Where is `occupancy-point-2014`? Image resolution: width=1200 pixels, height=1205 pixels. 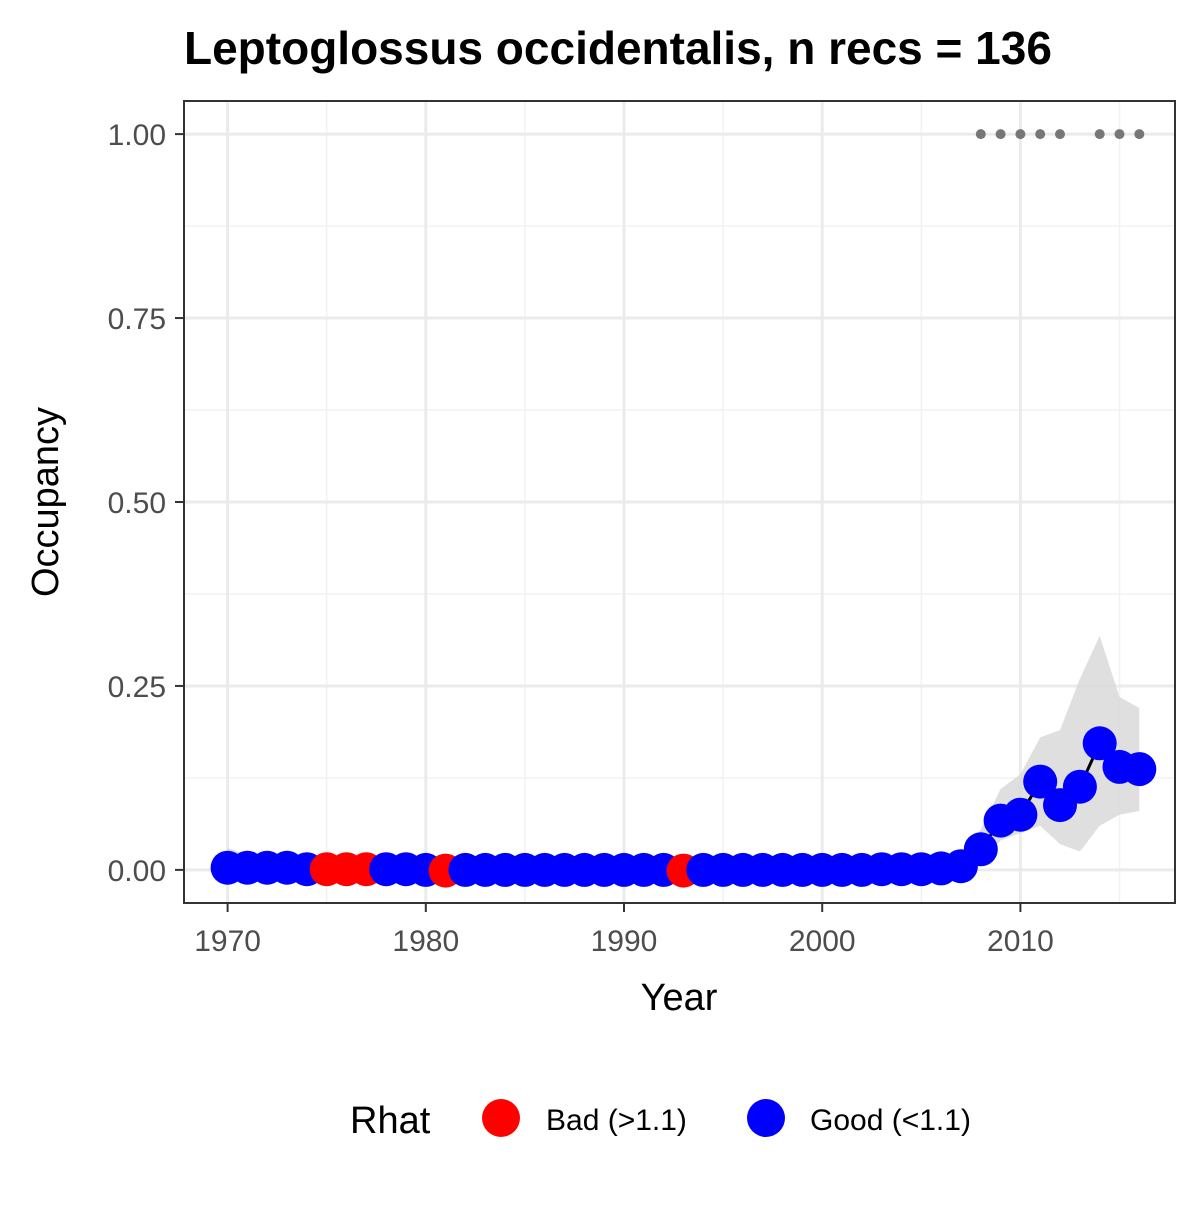 occupancy-point-2014 is located at coordinates (1099, 743).